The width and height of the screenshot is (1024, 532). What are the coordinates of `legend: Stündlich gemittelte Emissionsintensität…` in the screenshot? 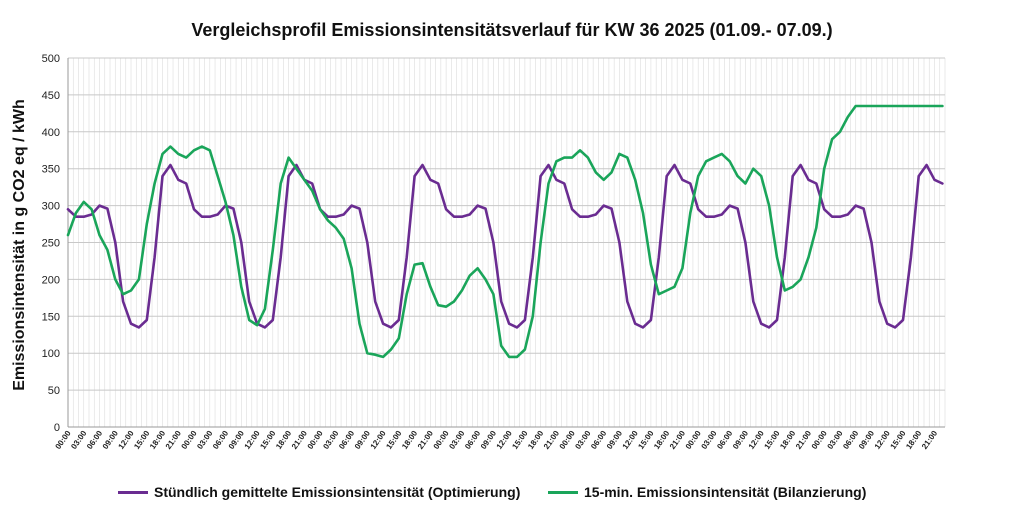 It's located at (512, 496).